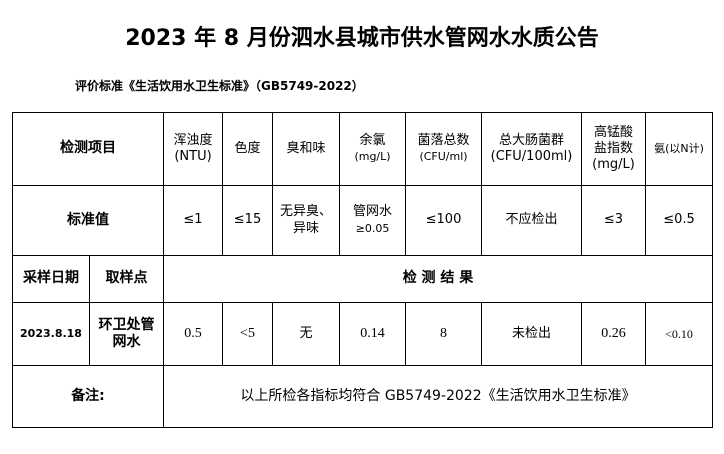 Image resolution: width=724 pixels, height=454 pixels. I want to click on std-value: 管网水 ≥0.05, so click(372, 220).